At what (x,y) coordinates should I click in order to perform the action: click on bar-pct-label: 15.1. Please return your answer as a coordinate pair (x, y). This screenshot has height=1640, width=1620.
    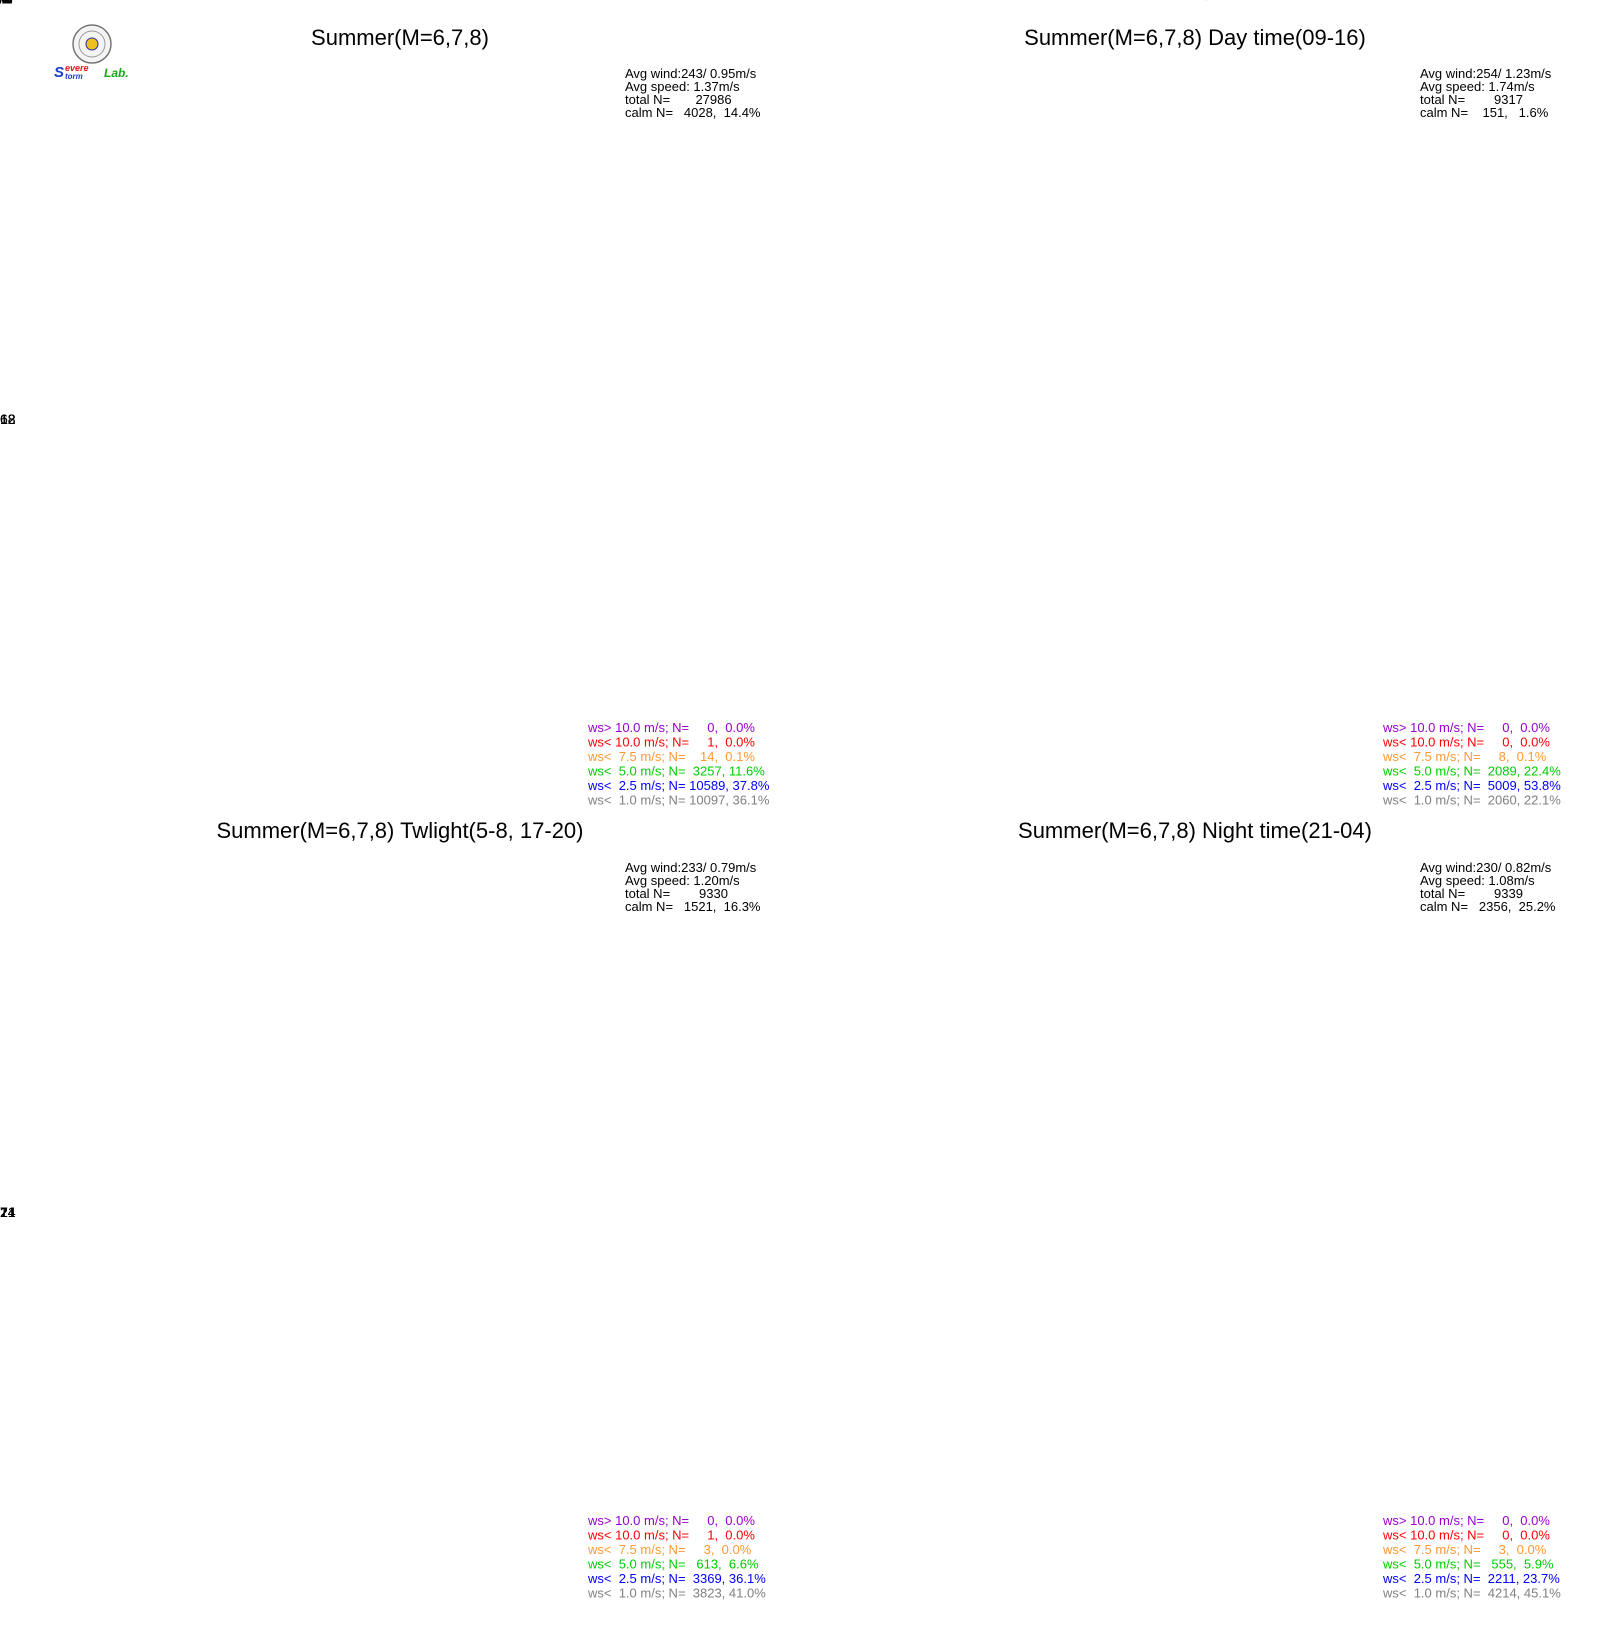
    Looking at the image, I should click on (6, 3).